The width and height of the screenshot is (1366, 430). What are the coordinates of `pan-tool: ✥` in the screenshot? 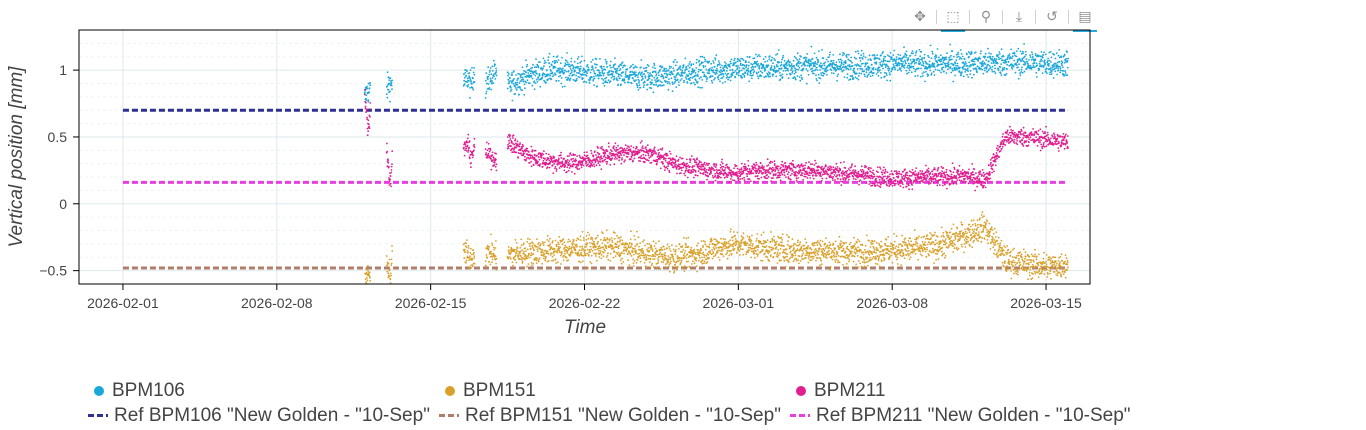 It's located at (920, 17).